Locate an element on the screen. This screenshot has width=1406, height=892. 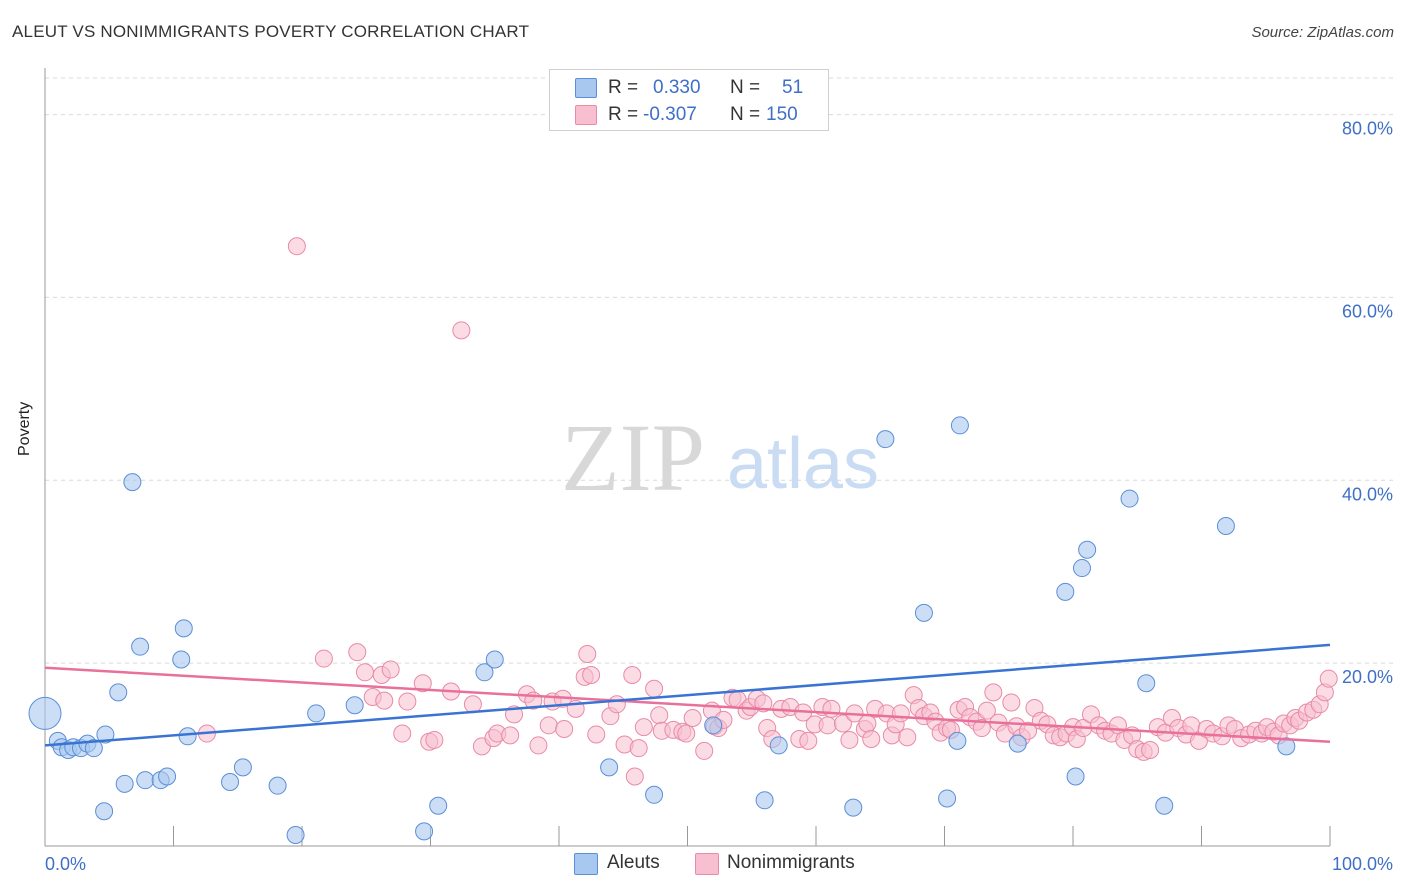
trend-lines is located at coordinates (687, 695).